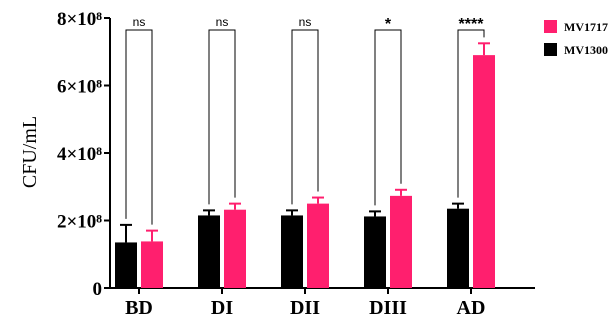  Describe the element at coordinates (550, 26) in the screenshot. I see `legend-swatch-MV1717` at that location.